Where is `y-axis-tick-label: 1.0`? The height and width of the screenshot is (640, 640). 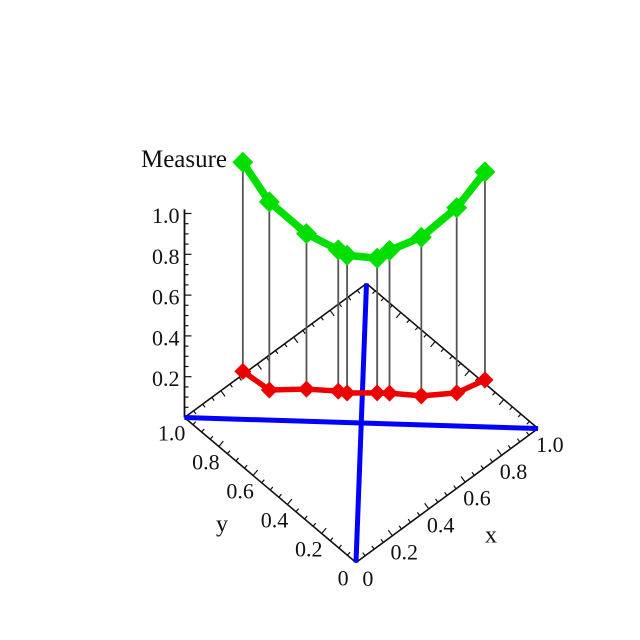 y-axis-tick-label: 1.0 is located at coordinates (172, 432).